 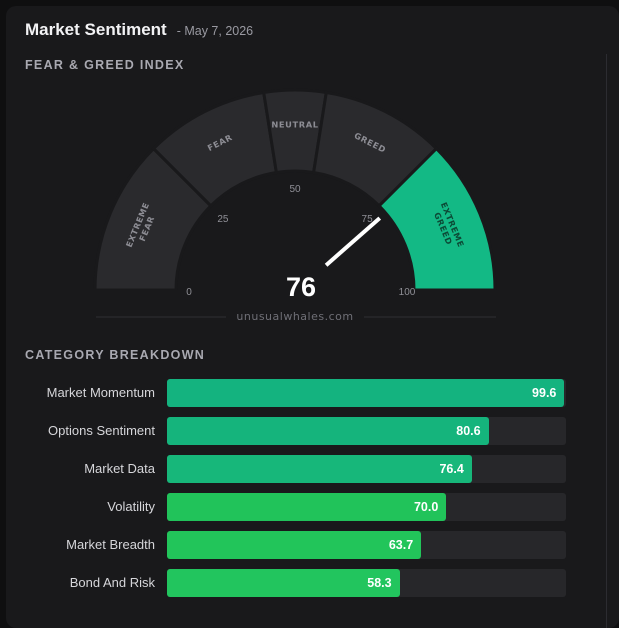 I want to click on gauge-tick-25: 25, so click(x=223, y=219).